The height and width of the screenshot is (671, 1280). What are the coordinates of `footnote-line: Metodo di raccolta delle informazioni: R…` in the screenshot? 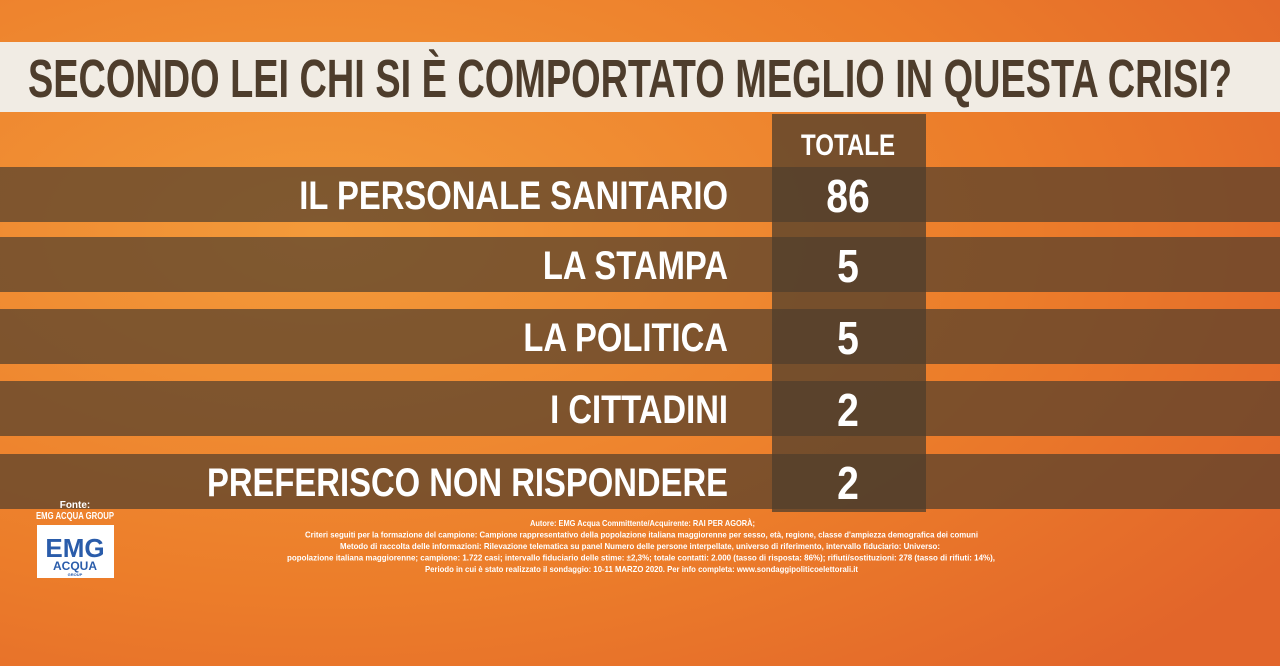 It's located at (640, 546).